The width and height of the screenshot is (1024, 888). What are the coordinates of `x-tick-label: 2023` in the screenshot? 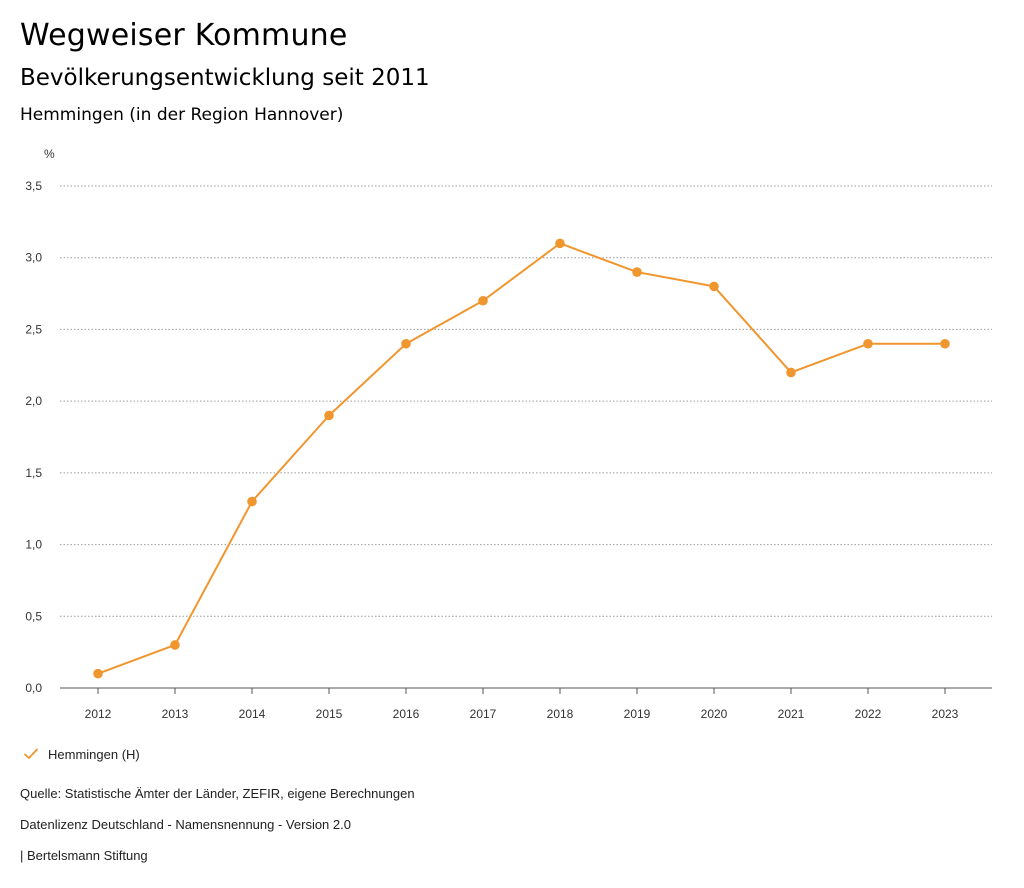 It's located at (945, 714).